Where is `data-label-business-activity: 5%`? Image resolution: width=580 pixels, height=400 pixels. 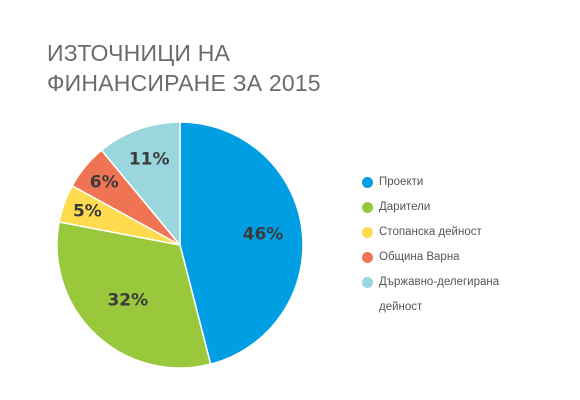
data-label-business-activity: 5% is located at coordinates (87, 212).